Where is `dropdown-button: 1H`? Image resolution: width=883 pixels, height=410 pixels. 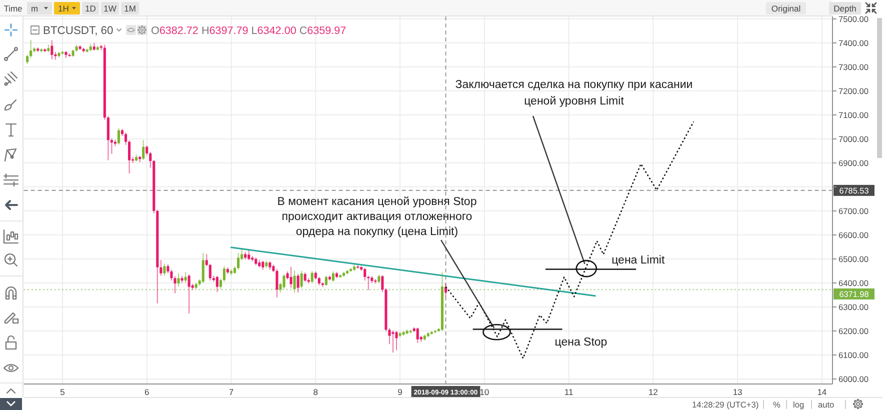 dropdown-button: 1H is located at coordinates (67, 8).